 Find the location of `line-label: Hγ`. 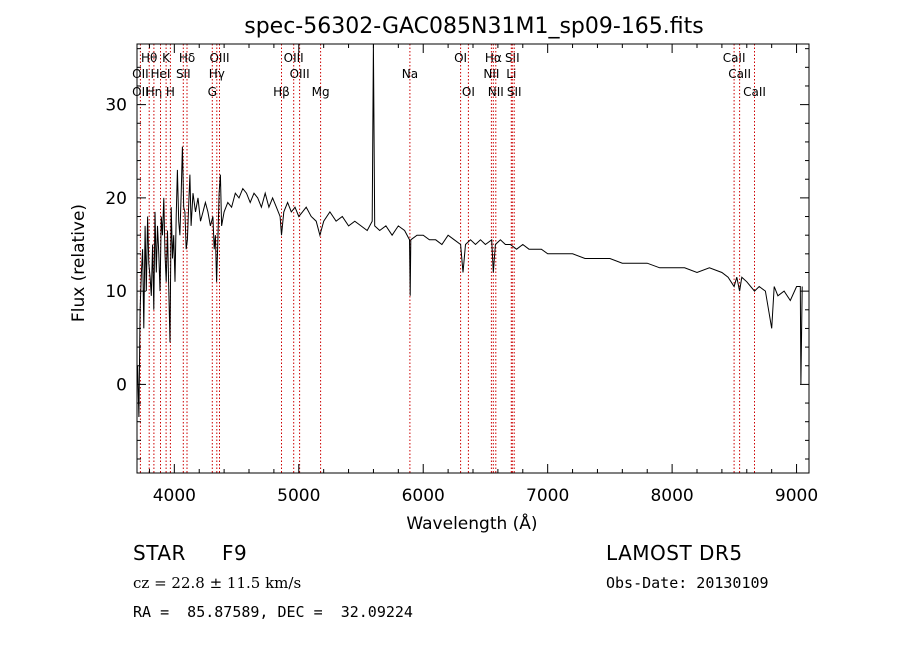

line-label: Hγ is located at coordinates (217, 74).